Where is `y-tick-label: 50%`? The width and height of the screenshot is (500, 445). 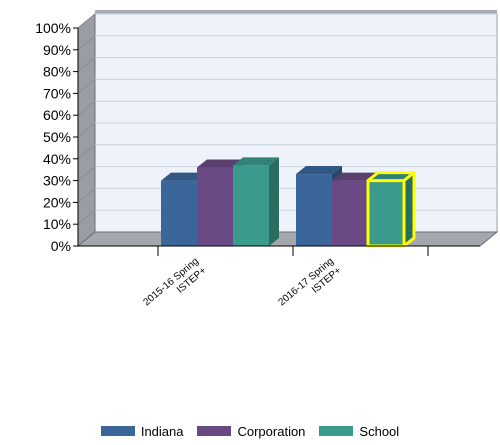 y-tick-label: 50% is located at coordinates (57, 137).